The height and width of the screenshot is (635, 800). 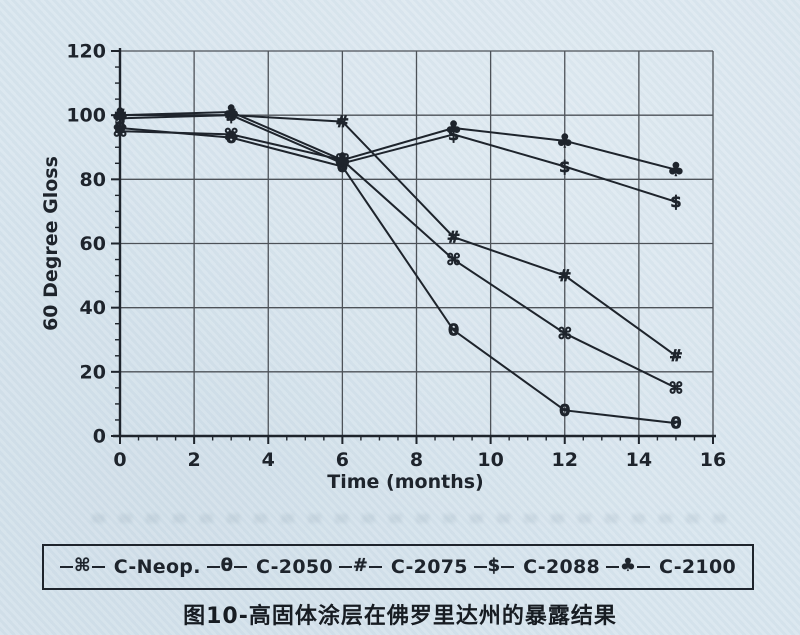 What do you see at coordinates (51, 243) in the screenshot?
I see `y-axis-title: 60 Degree Gloss` at bounding box center [51, 243].